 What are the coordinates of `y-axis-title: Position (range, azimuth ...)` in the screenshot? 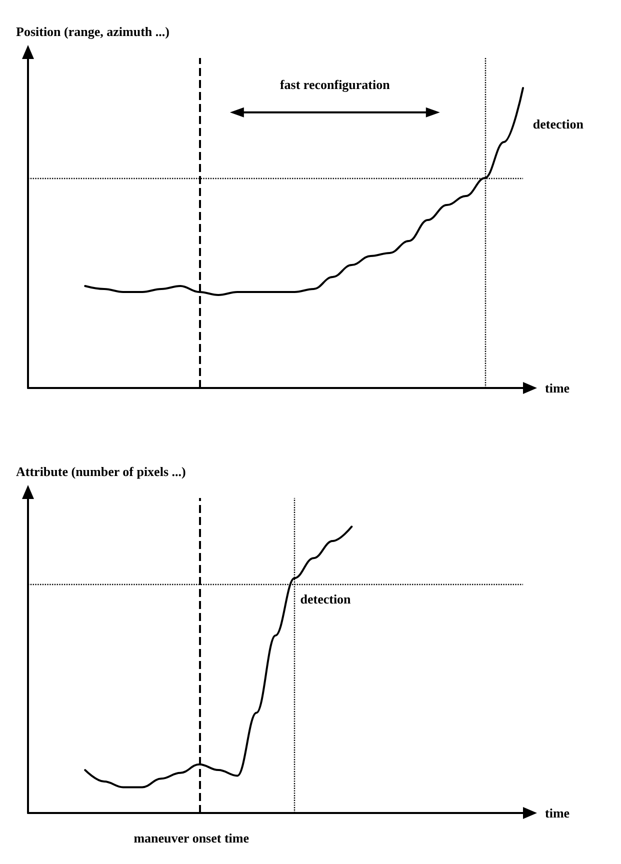 It's located at (93, 31).